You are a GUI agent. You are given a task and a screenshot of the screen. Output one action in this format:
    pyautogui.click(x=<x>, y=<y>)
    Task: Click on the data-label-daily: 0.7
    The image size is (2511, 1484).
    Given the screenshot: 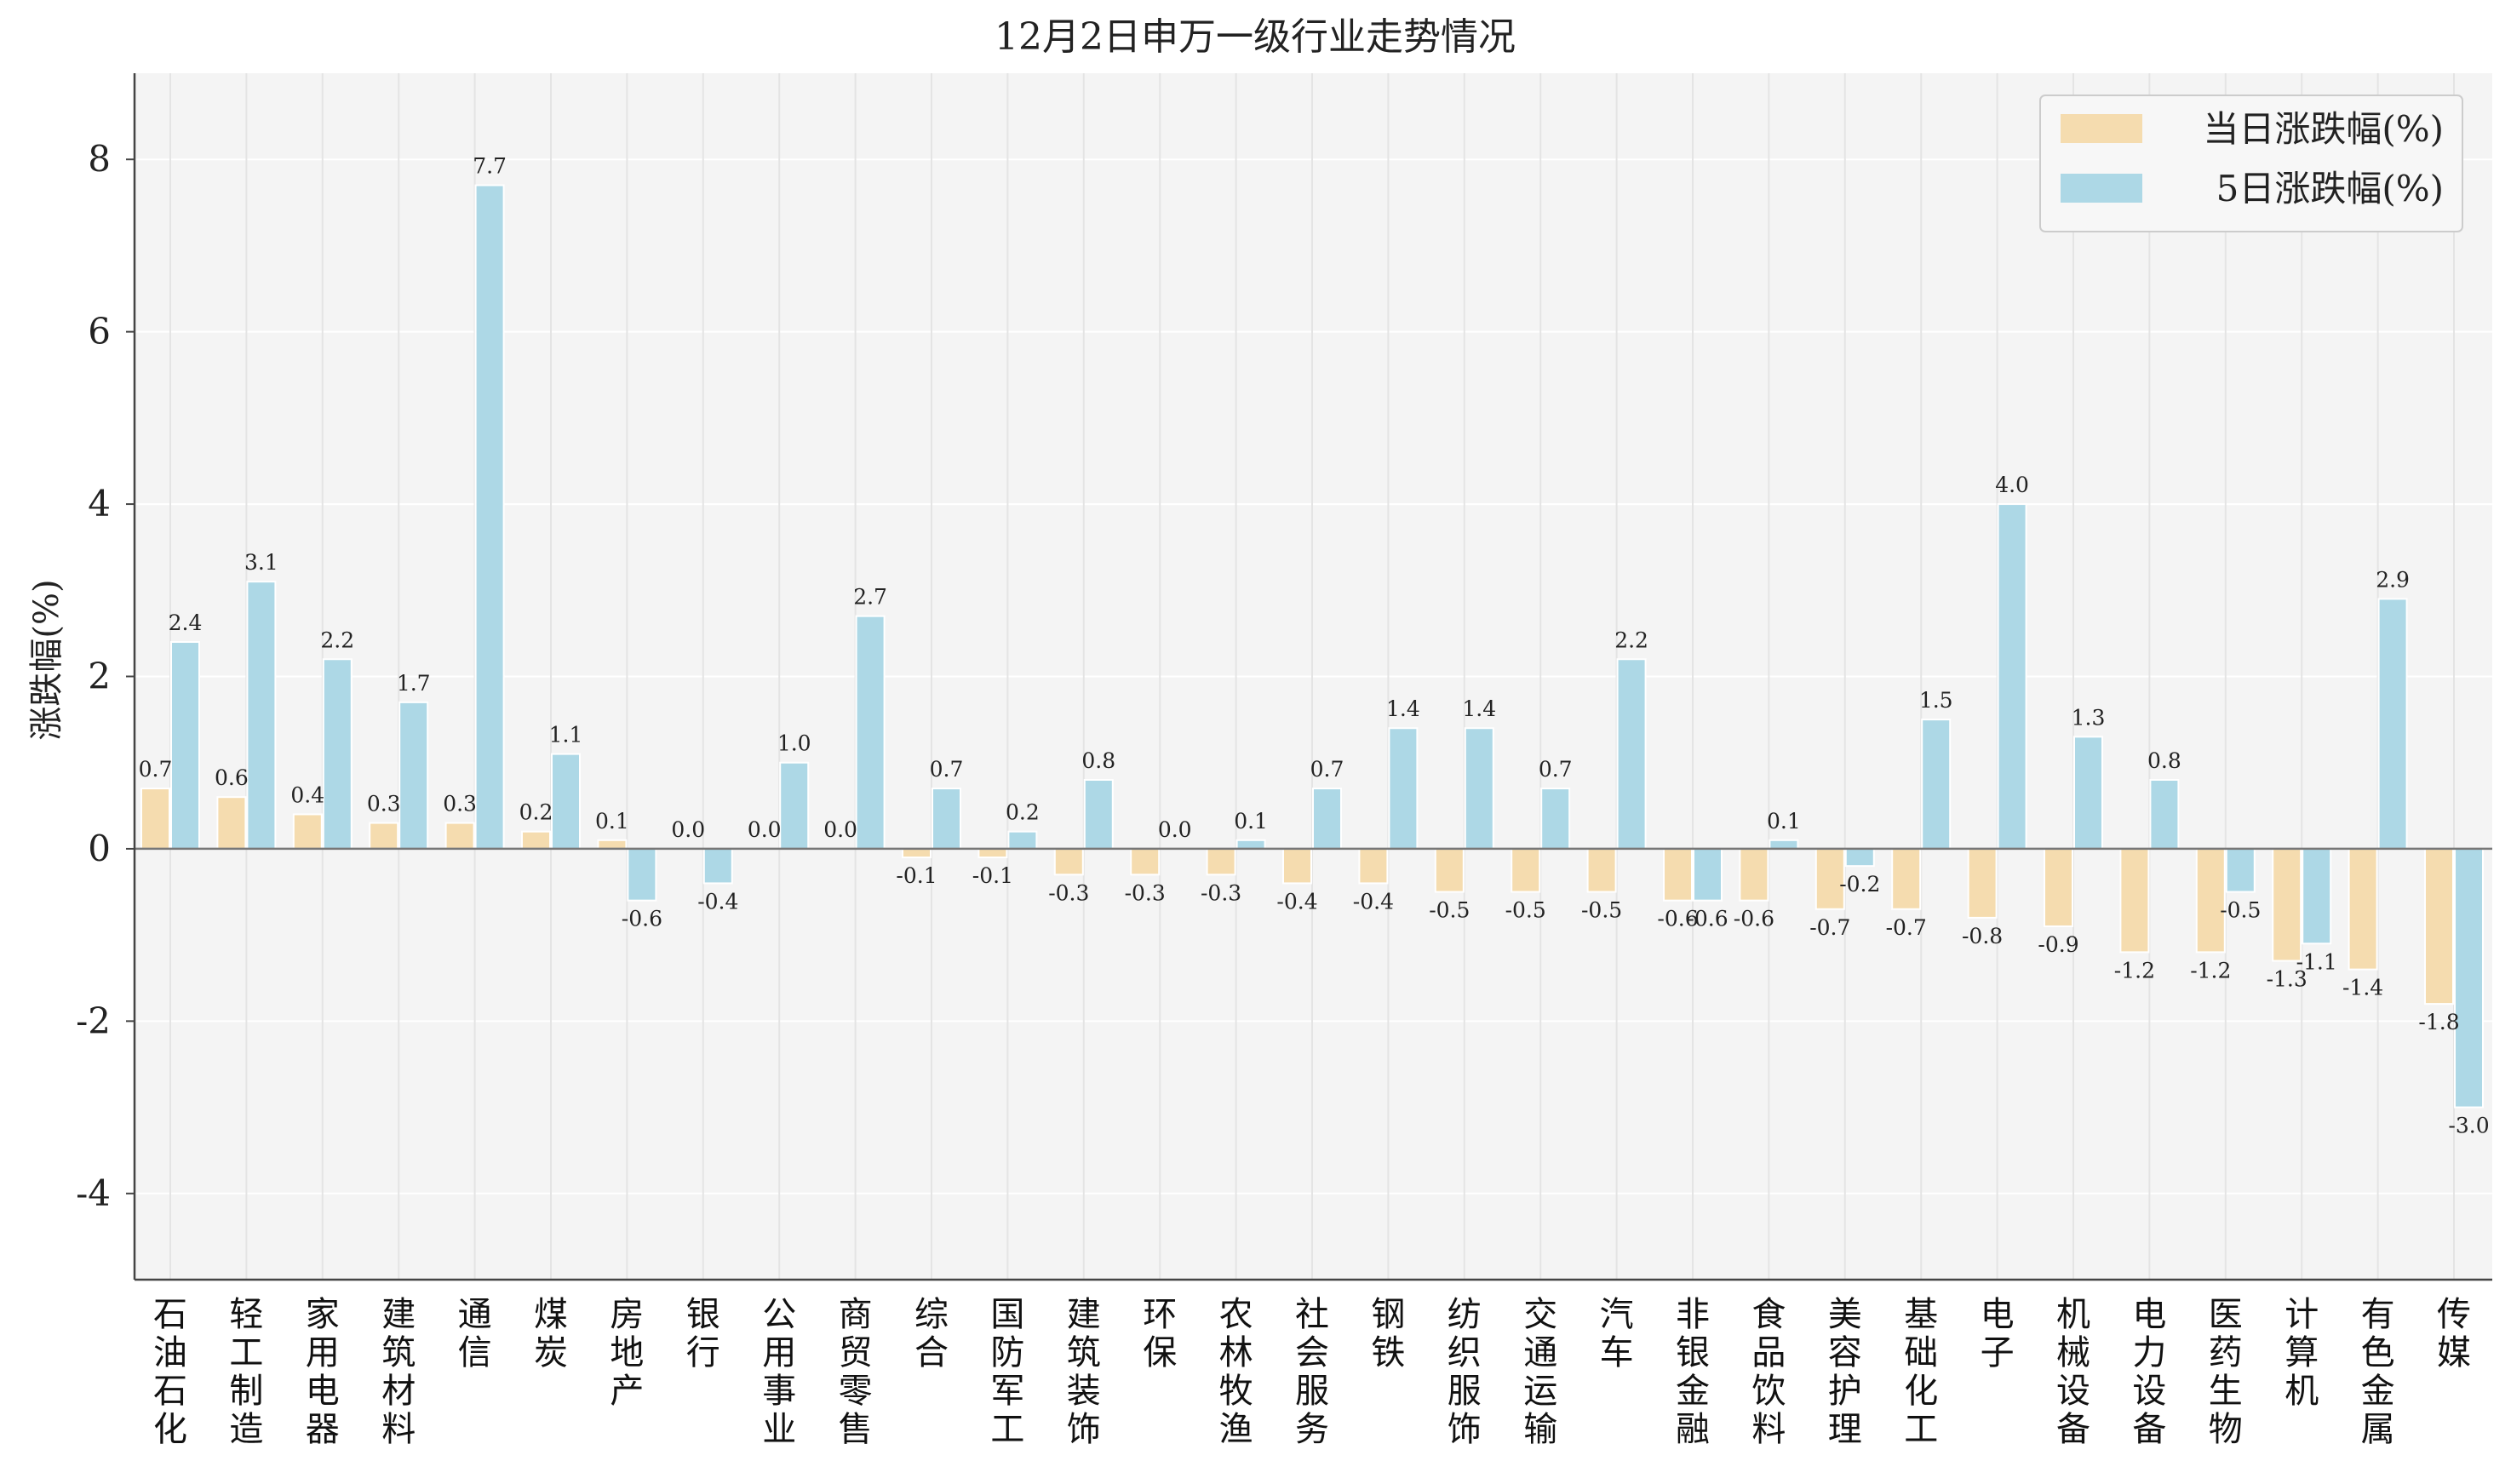 What is the action you would take?
    pyautogui.click(x=156, y=769)
    